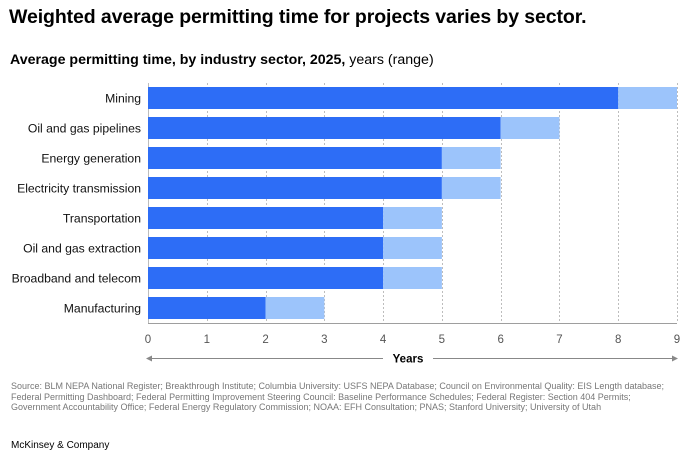 This screenshot has width=693, height=455. Describe the element at coordinates (148, 340) in the screenshot. I see `x-tick-label: 0` at that location.